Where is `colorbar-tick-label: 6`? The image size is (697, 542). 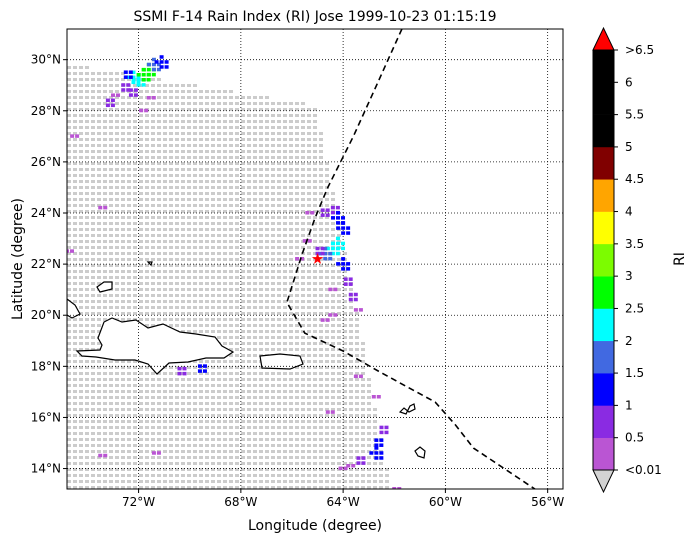 colorbar-tick-label: 6 is located at coordinates (629, 82).